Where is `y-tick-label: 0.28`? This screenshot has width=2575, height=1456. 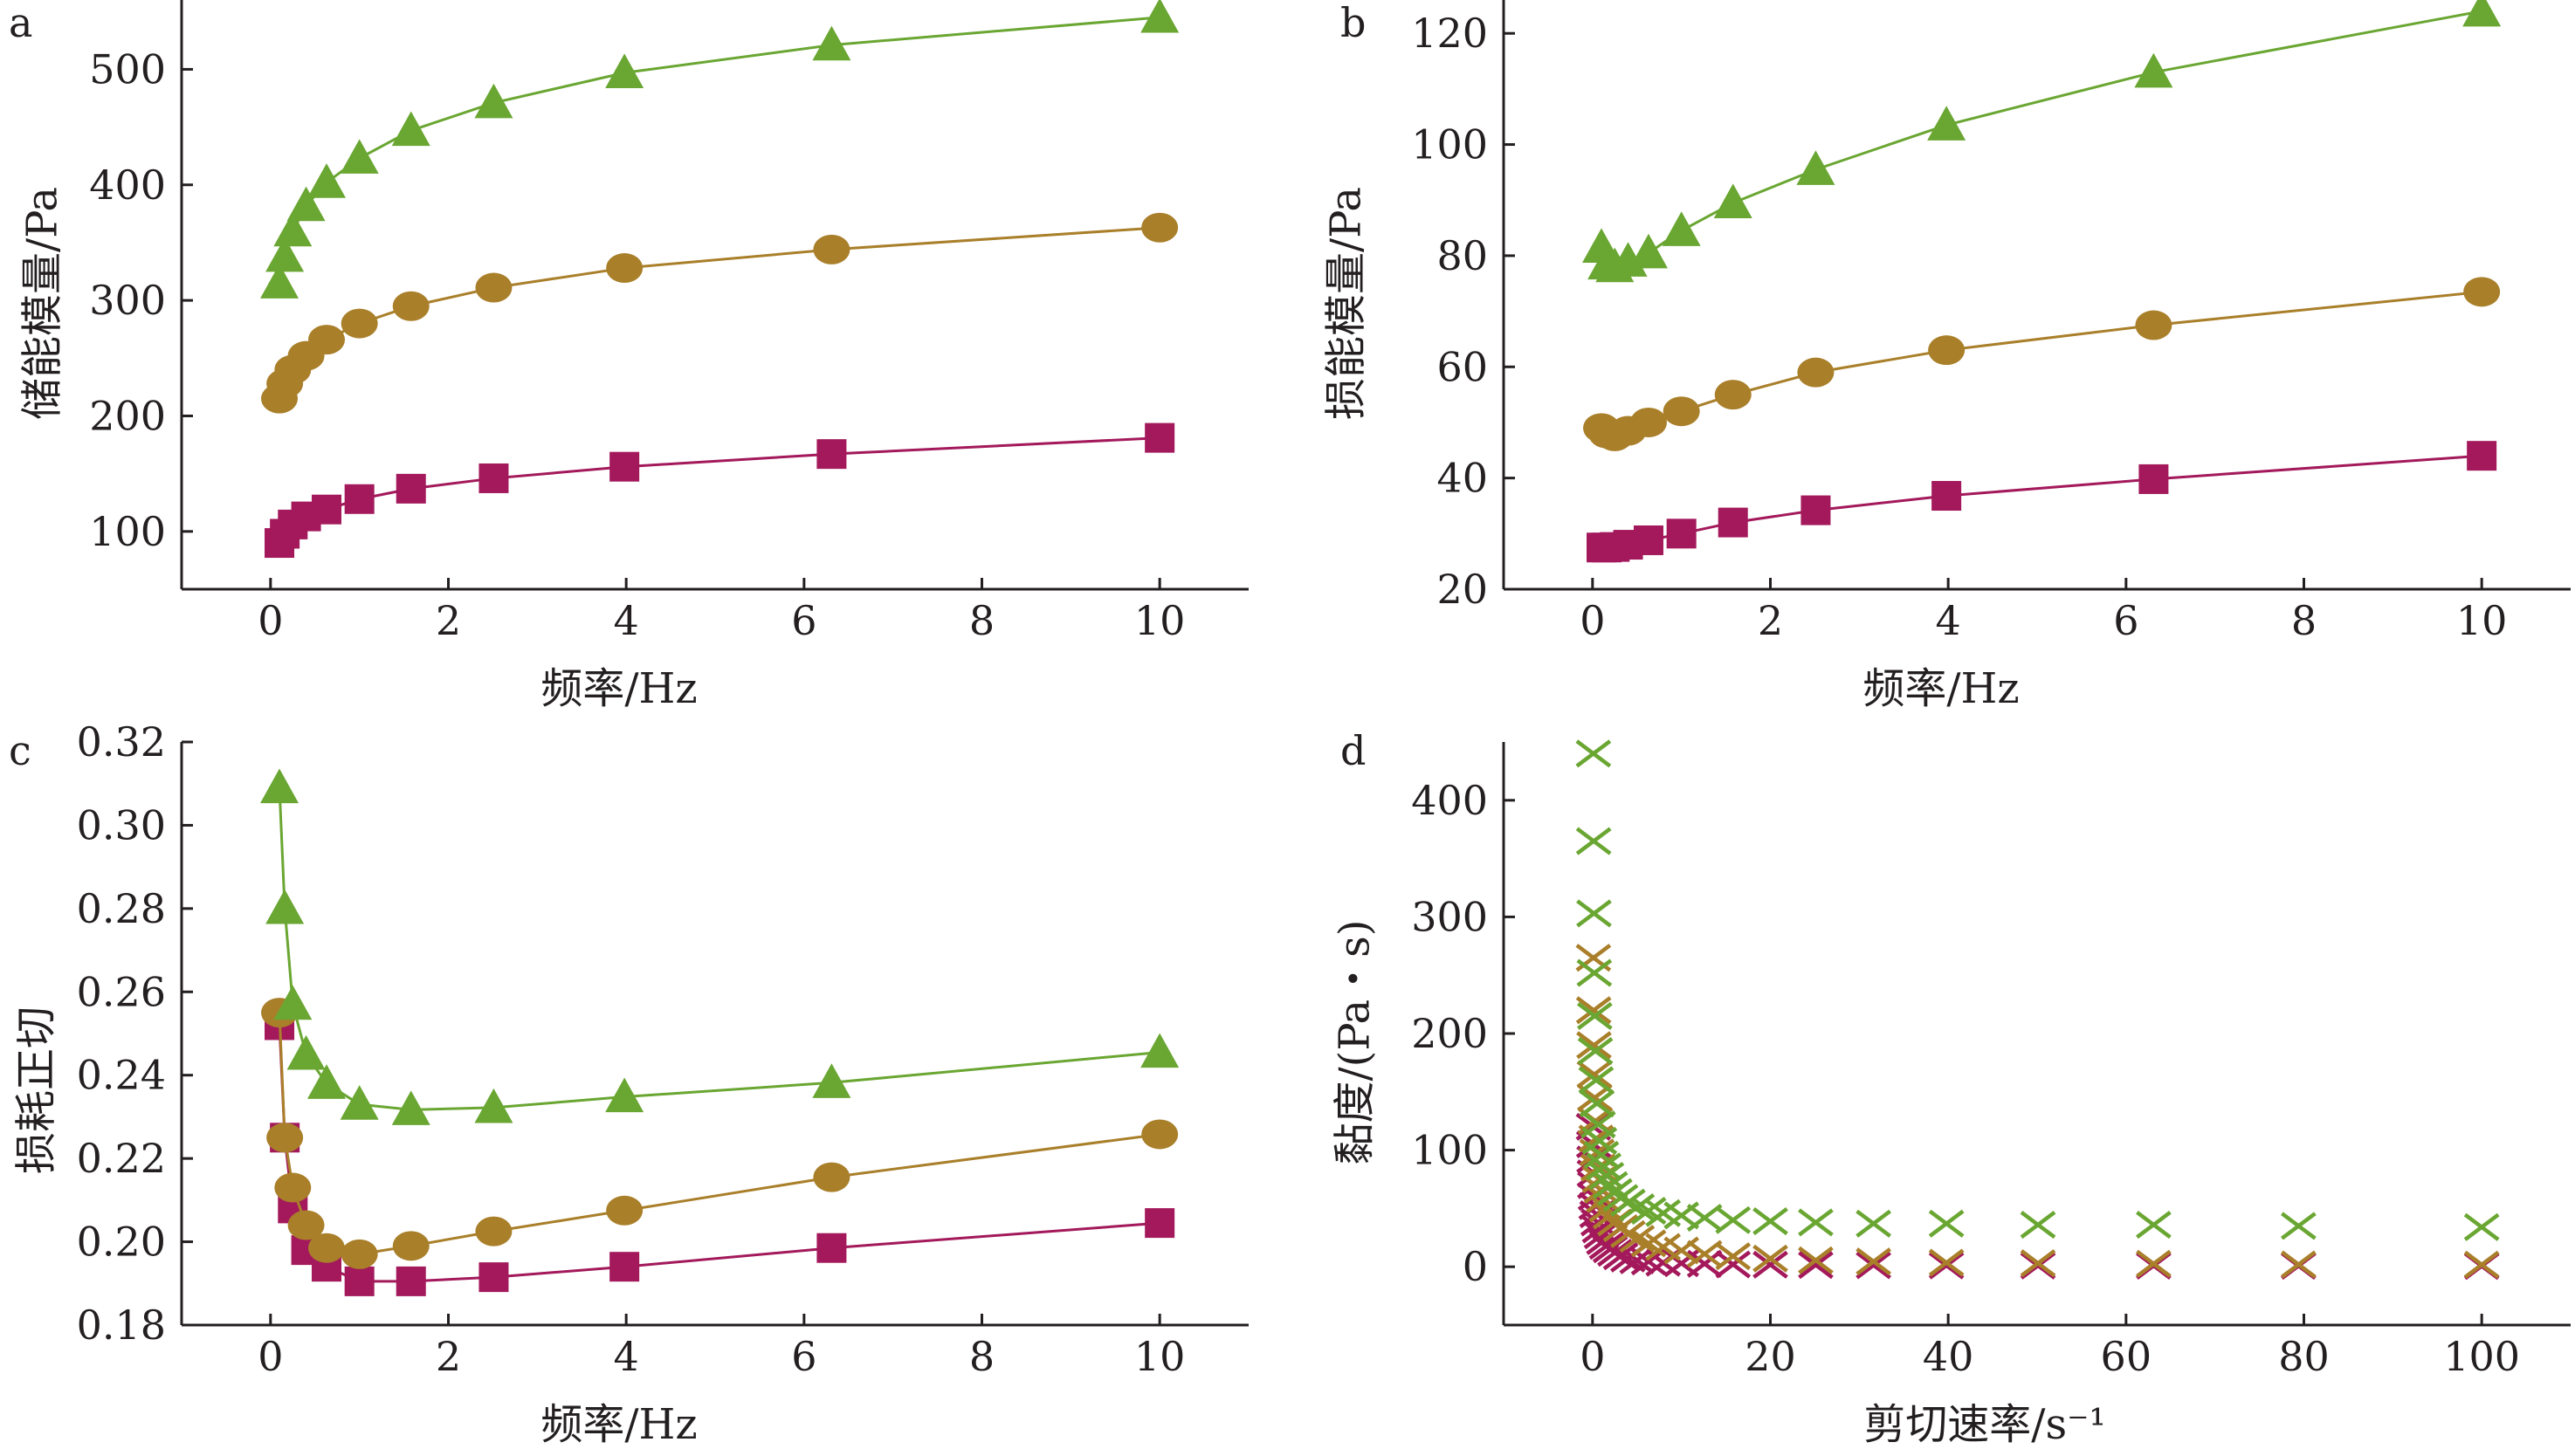
y-tick-label: 0.28 is located at coordinates (121, 908).